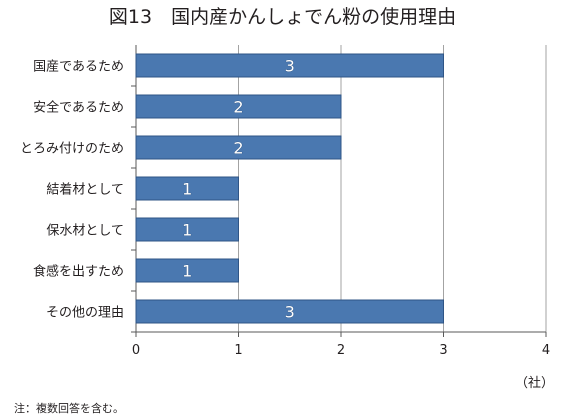  Describe the element at coordinates (136, 350) in the screenshot. I see `x-tick-label: 0` at that location.